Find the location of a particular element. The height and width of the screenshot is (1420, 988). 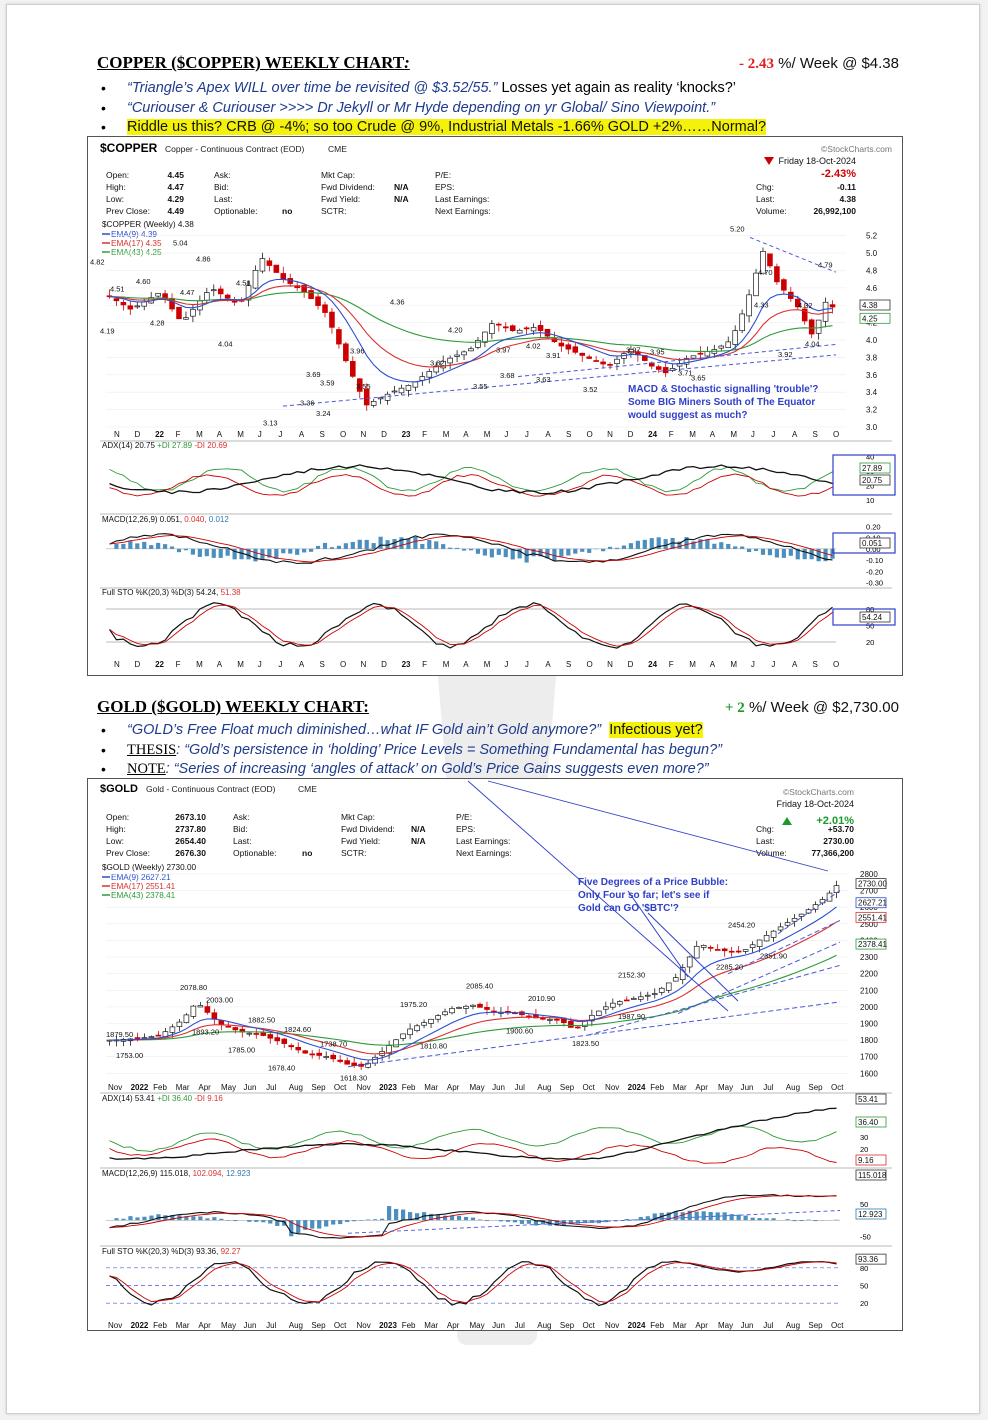

adx-minus-tag-box is located at coordinates (871, 1160).